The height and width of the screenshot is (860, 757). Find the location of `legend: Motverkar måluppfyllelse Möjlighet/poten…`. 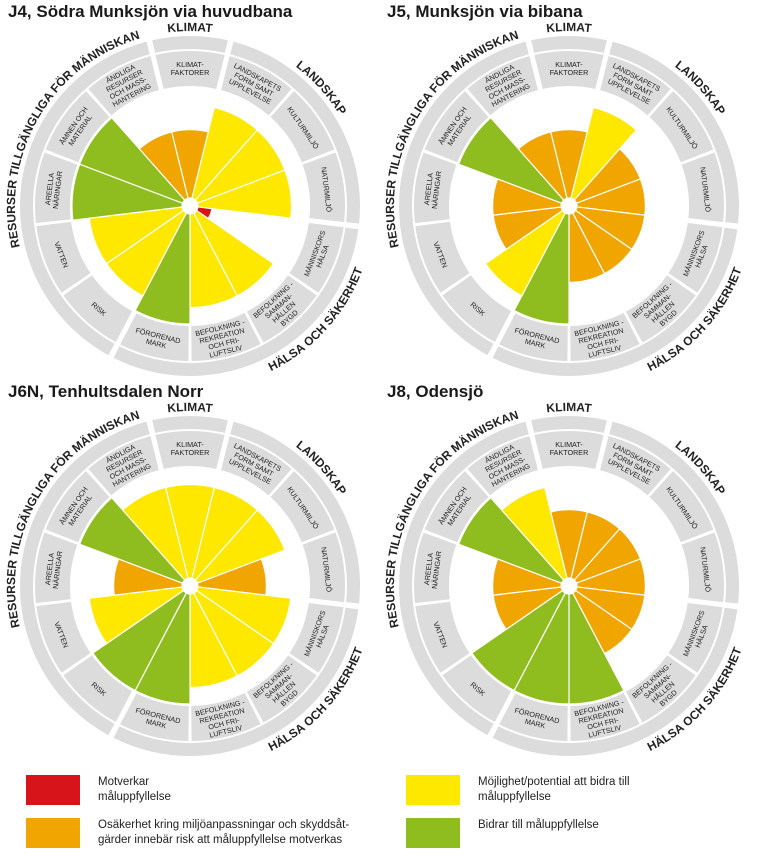

legend: Motverkar måluppfyllelse Möjlighet/poten… is located at coordinates (378, 810).